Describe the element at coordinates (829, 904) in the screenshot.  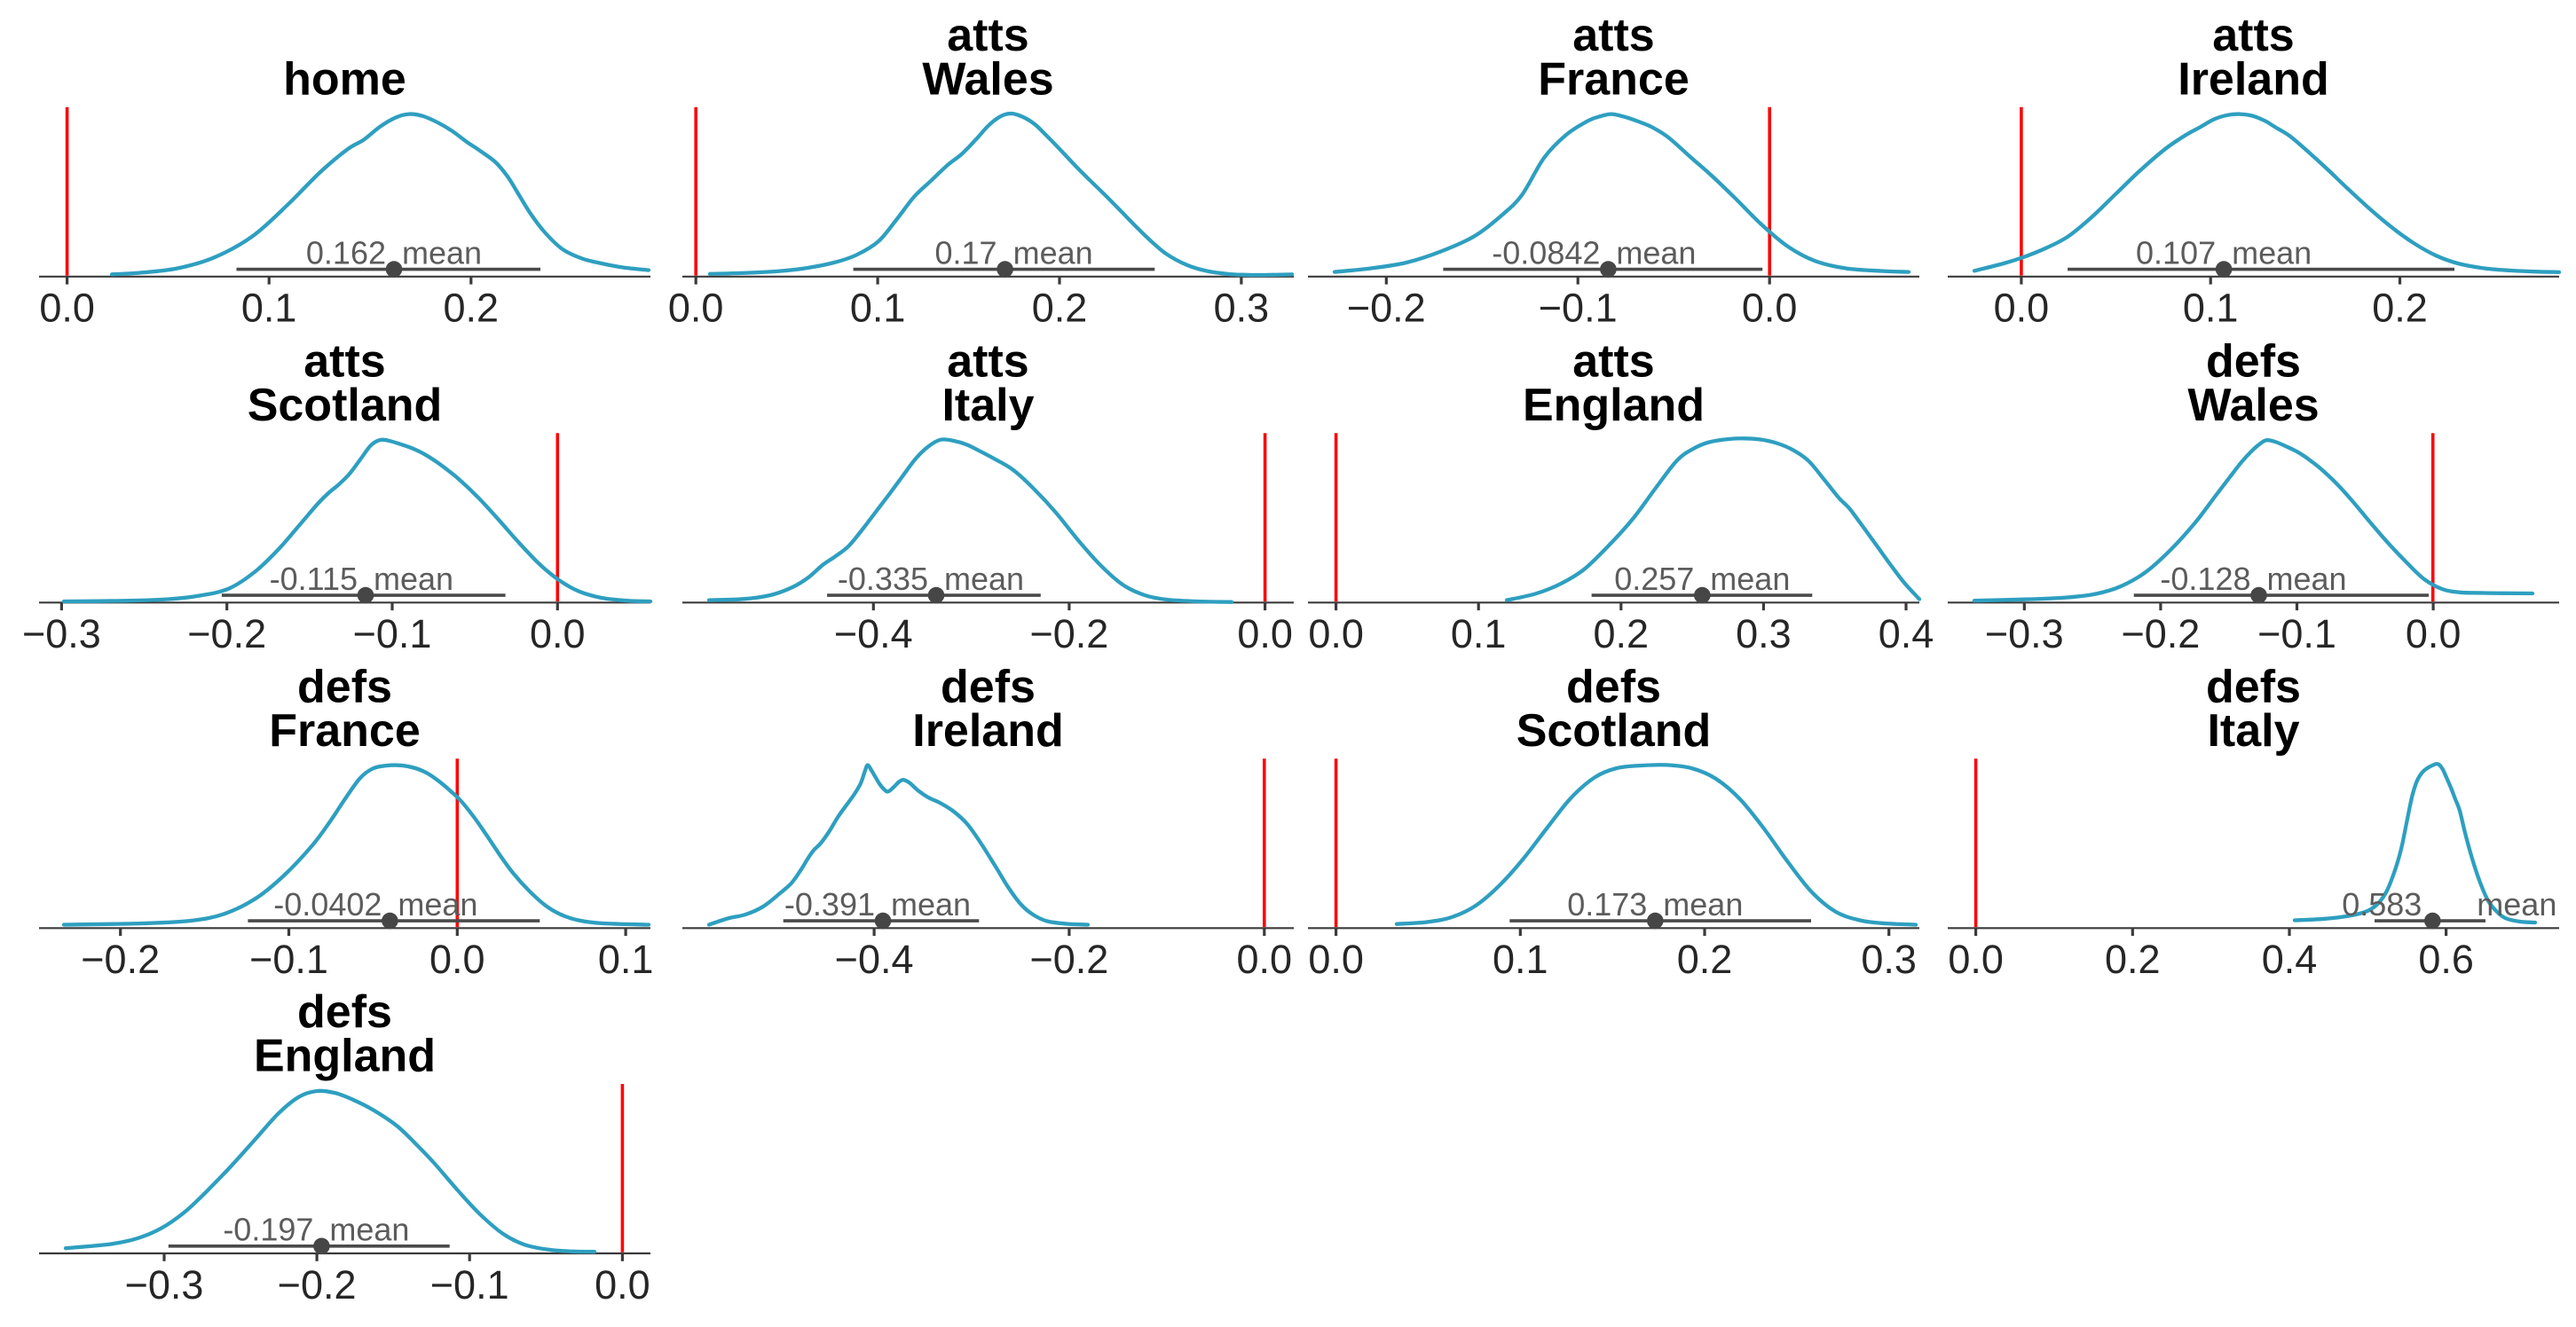
I see `svg-text: -0.391` at that location.